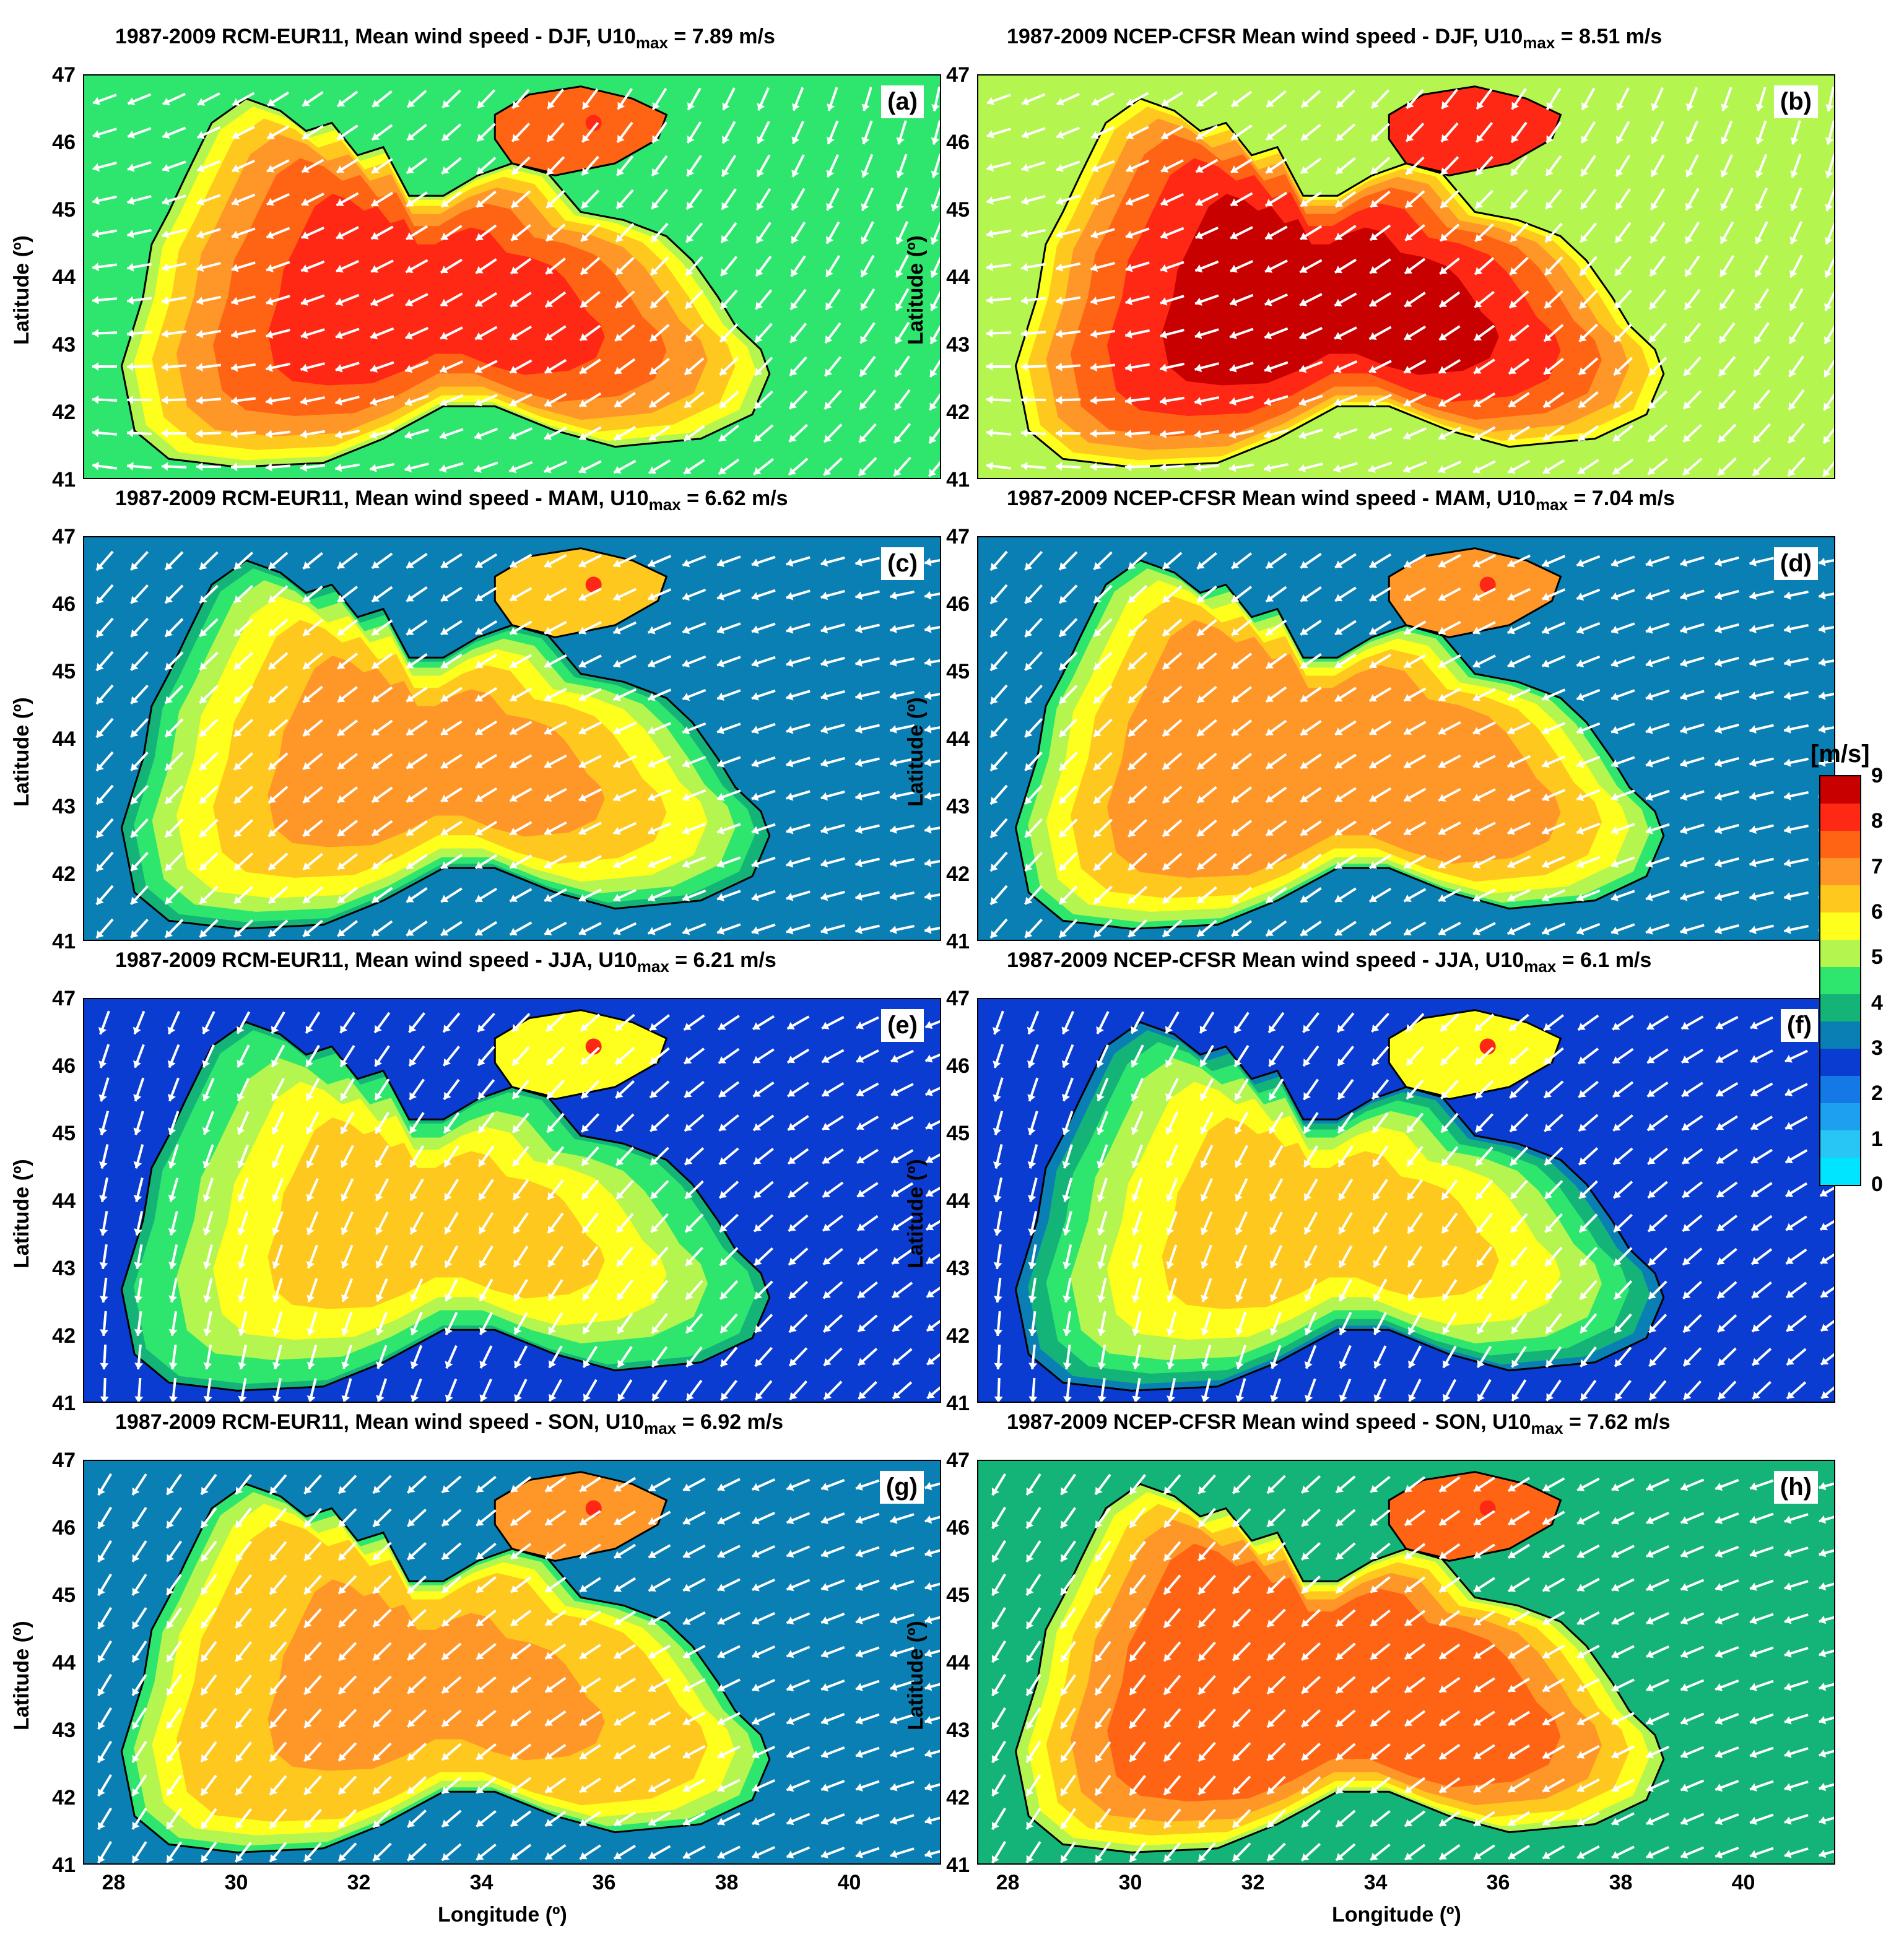 This screenshot has width=1904, height=1955. Describe the element at coordinates (958, 1066) in the screenshot. I see `lat-tick: 46` at that location.